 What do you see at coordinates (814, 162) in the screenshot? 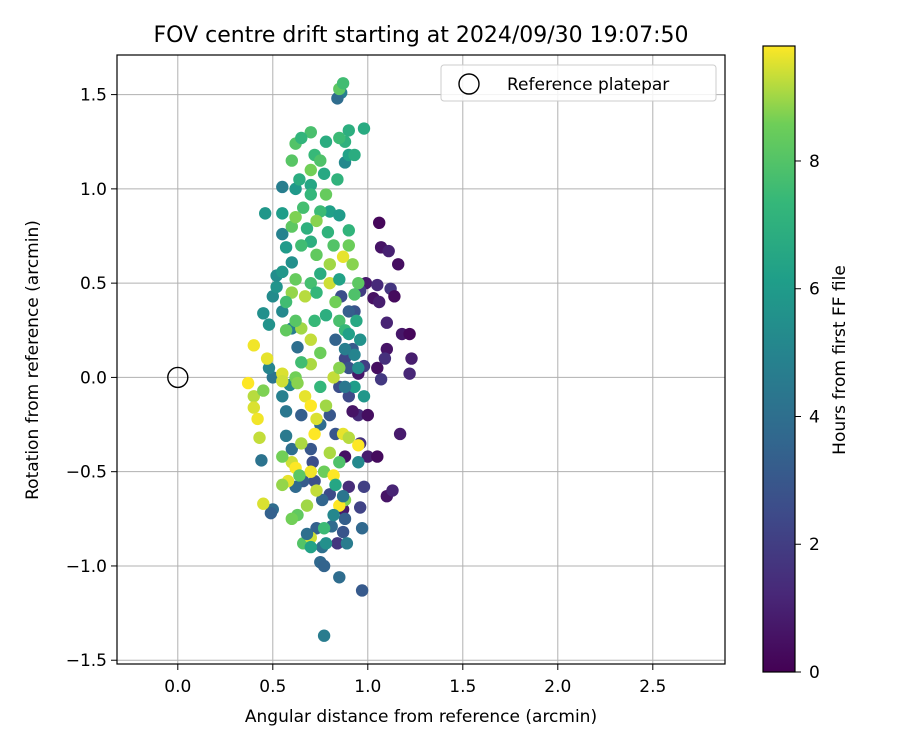
I see `colorbar-tick-label-4: 8` at bounding box center [814, 162].